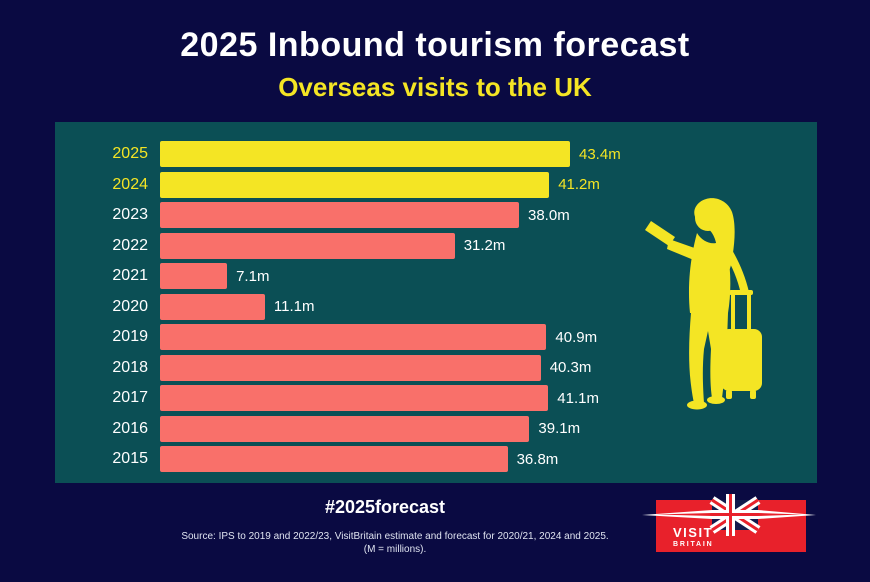 The height and width of the screenshot is (582, 870). I want to click on value-label: 11.1m, so click(294, 306).